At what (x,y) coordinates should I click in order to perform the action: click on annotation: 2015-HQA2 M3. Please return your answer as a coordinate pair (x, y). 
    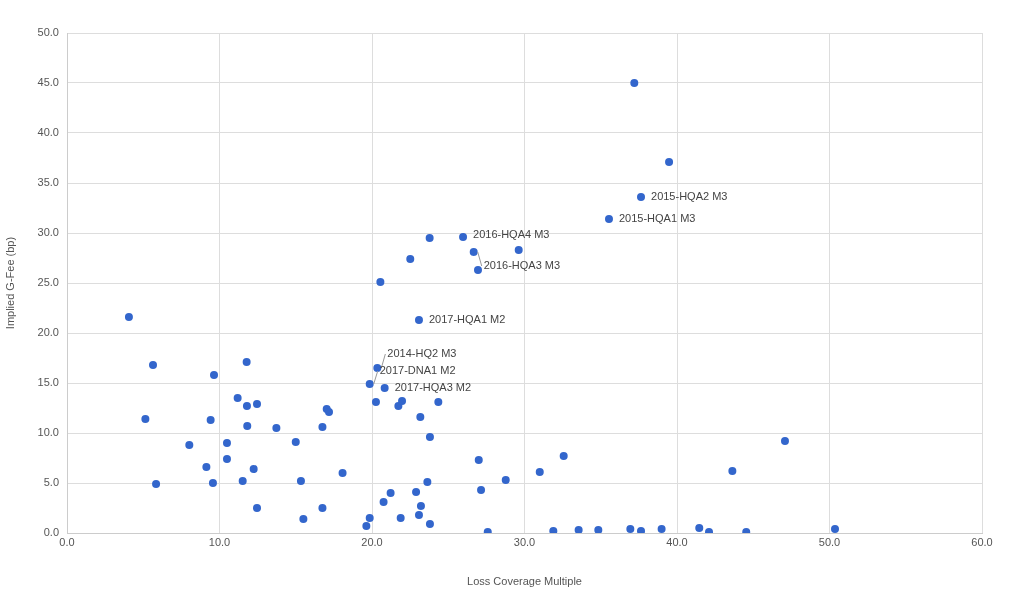
    Looking at the image, I should click on (689, 196).